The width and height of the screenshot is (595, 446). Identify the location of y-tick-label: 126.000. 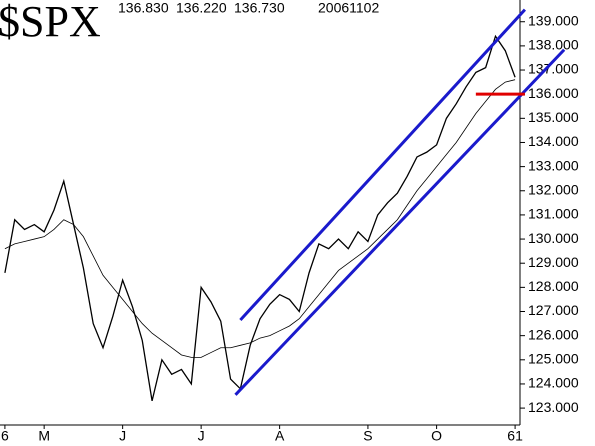
(553, 334).